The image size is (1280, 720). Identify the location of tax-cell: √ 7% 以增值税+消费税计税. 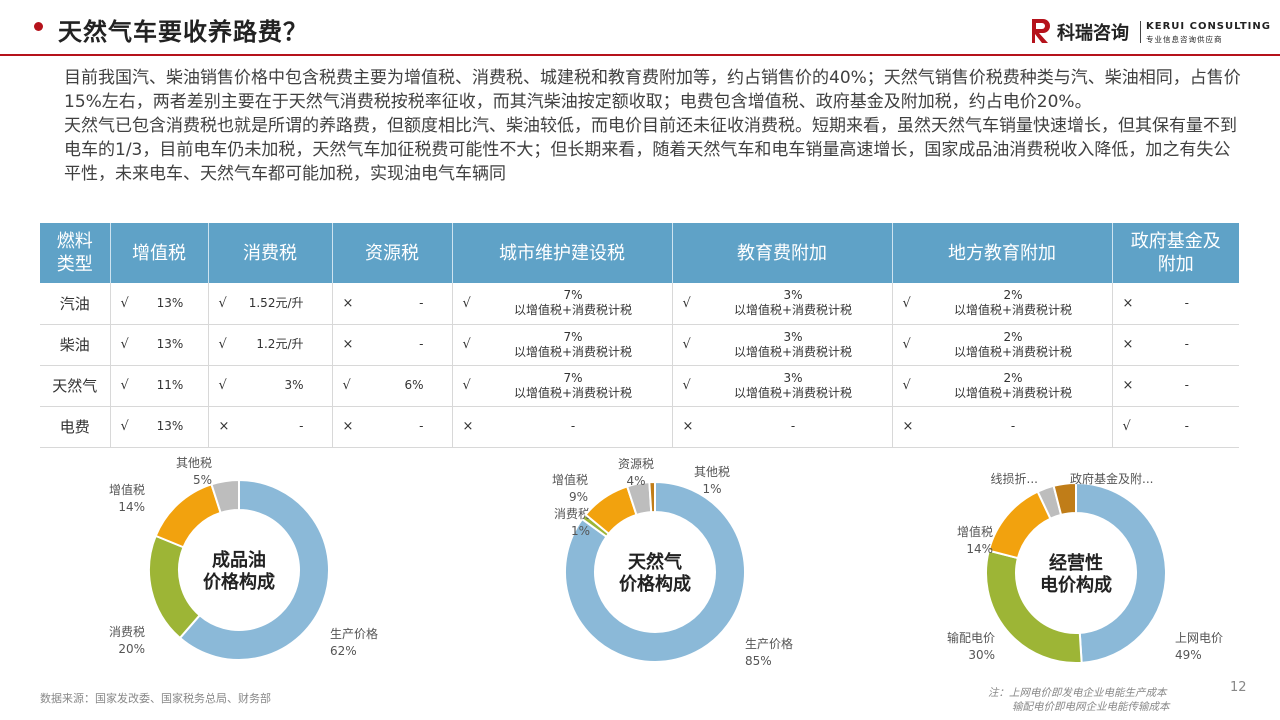
(562, 386).